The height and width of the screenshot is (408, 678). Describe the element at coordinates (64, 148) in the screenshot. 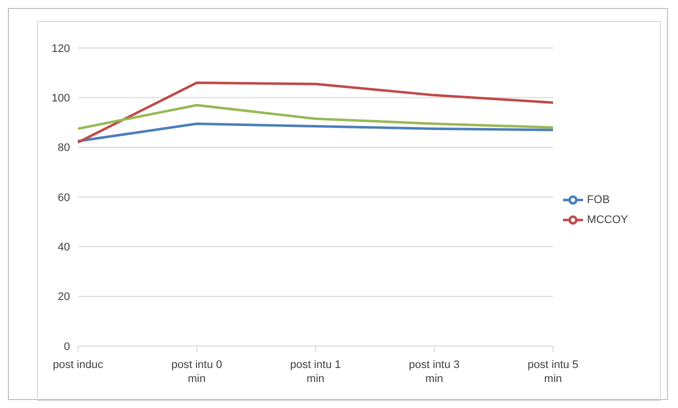

I see `y-tick-label: 80` at that location.